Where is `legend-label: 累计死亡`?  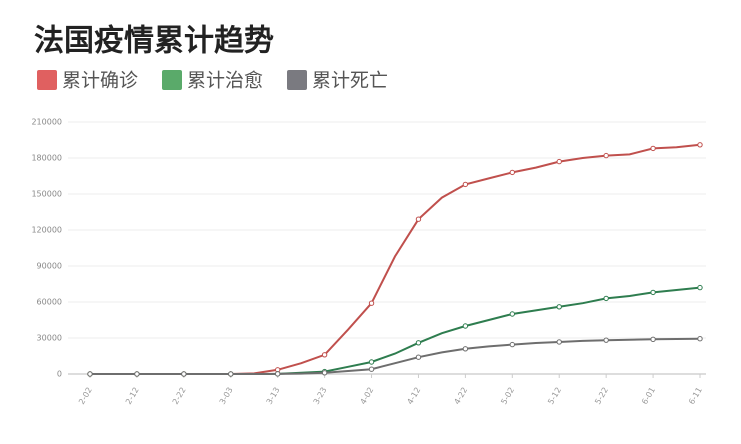 legend-label: 累计死亡 is located at coordinates (350, 81).